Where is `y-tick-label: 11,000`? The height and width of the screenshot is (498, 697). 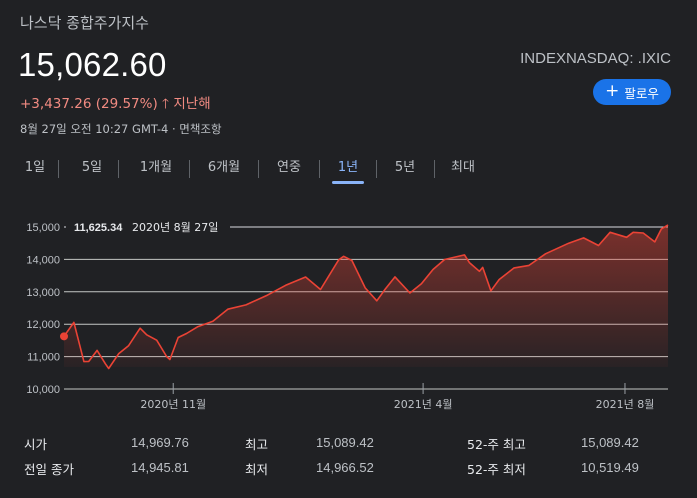 y-tick-label: 11,000 is located at coordinates (43, 358).